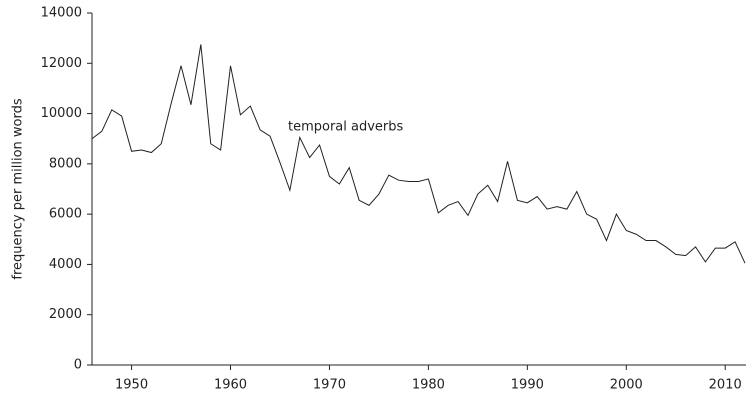 This screenshot has width=746, height=400. I want to click on annotation: temporal adverbs, so click(346, 127).